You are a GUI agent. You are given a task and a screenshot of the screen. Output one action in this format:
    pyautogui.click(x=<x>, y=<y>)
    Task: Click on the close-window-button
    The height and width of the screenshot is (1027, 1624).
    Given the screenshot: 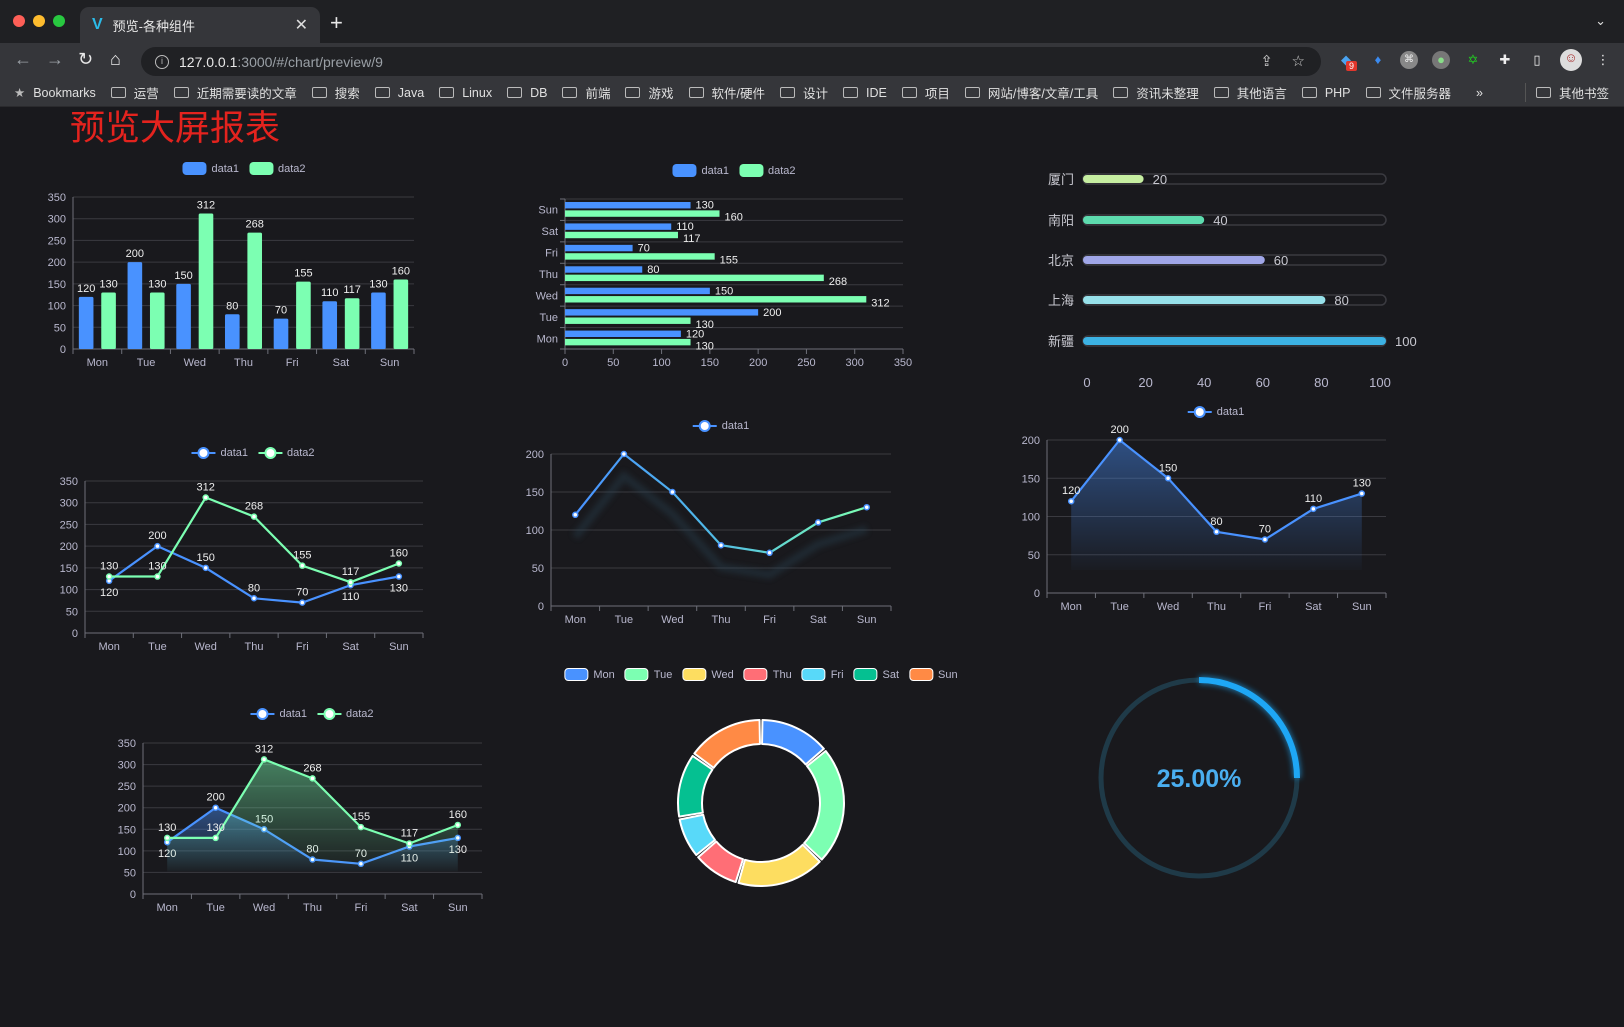 What is the action you would take?
    pyautogui.click(x=19, y=21)
    